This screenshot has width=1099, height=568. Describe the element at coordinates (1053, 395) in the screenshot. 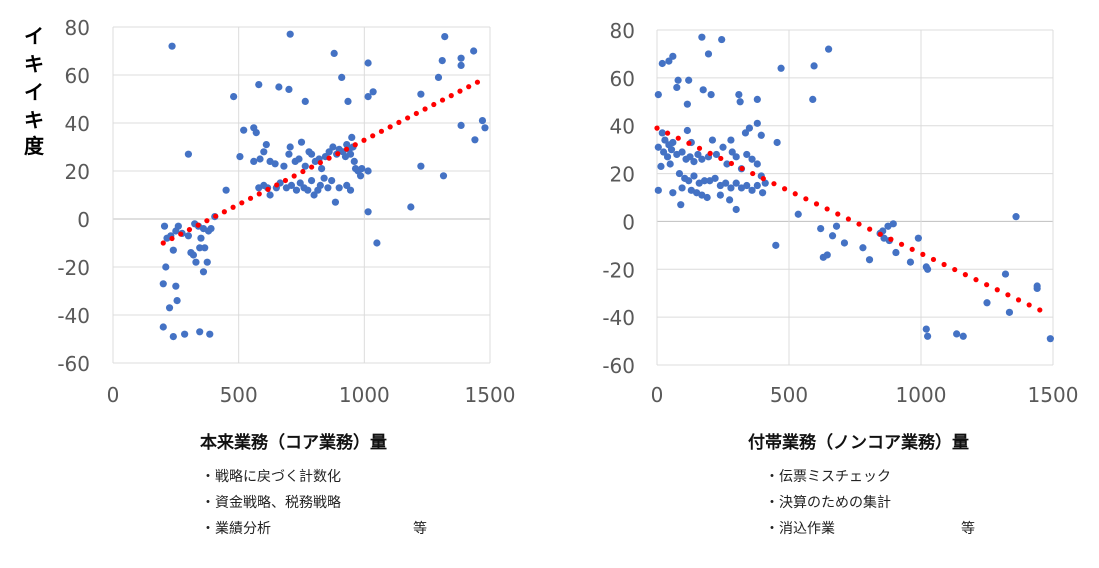

I see `x-tick-label: 1500` at that location.